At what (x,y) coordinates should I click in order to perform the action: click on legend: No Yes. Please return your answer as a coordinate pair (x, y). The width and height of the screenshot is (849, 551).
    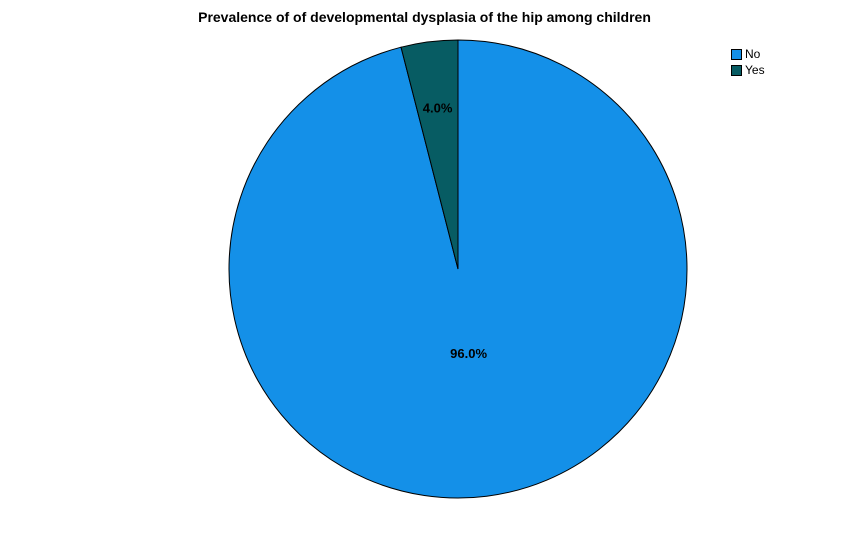
    Looking at the image, I should click on (748, 62).